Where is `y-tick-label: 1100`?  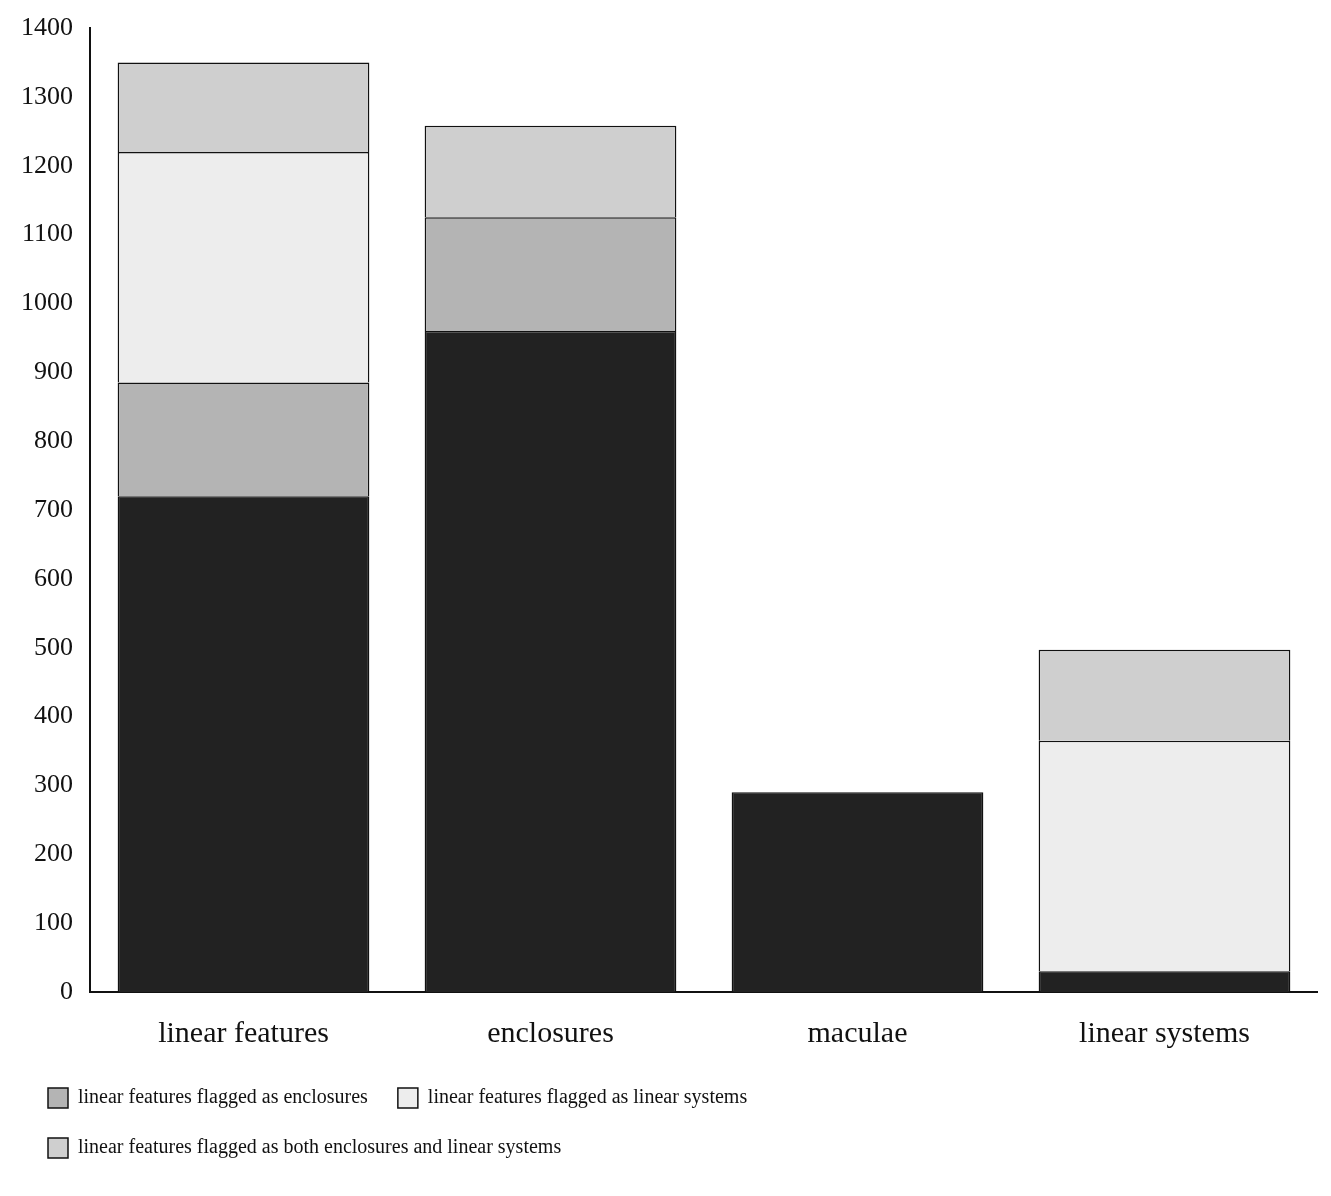
y-tick-label: 1100 is located at coordinates (47, 233).